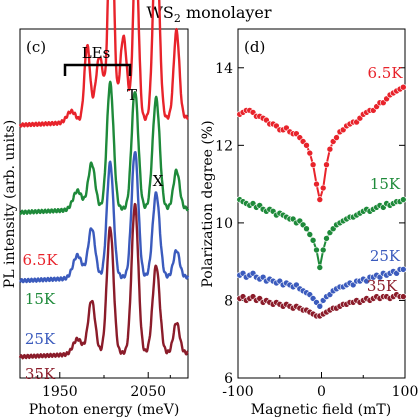 Image resolution: width=418 pixels, height=420 pixels. What do you see at coordinates (148, 392) in the screenshot?
I see `panel-c-xtick-label: 2050` at bounding box center [148, 392].